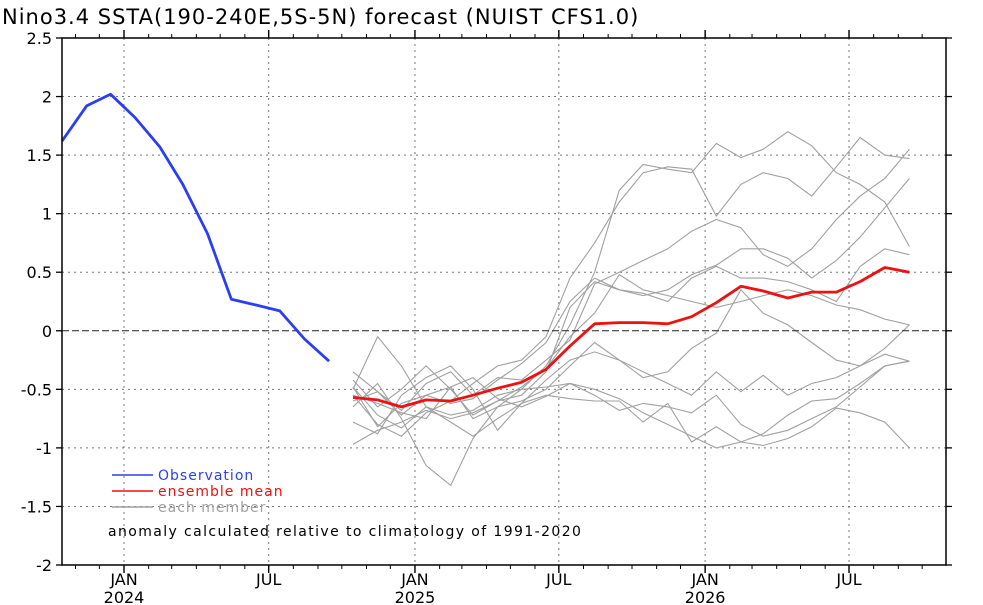  Describe the element at coordinates (44, 448) in the screenshot. I see `y-tick-label: -1` at that location.